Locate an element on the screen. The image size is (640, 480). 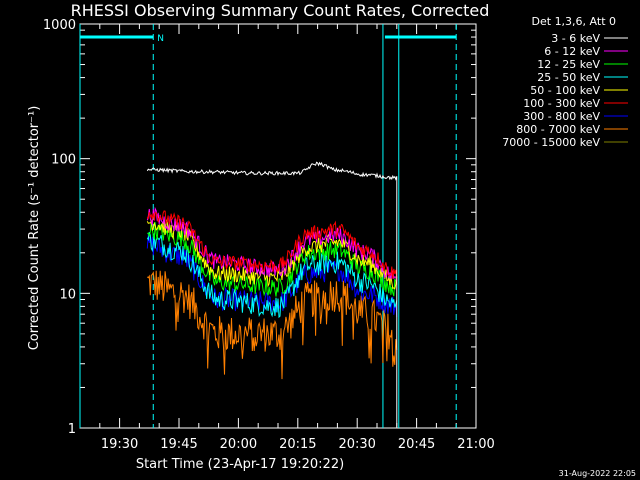
legend-title: Det 1,3,6, Att 0 is located at coordinates (574, 21).